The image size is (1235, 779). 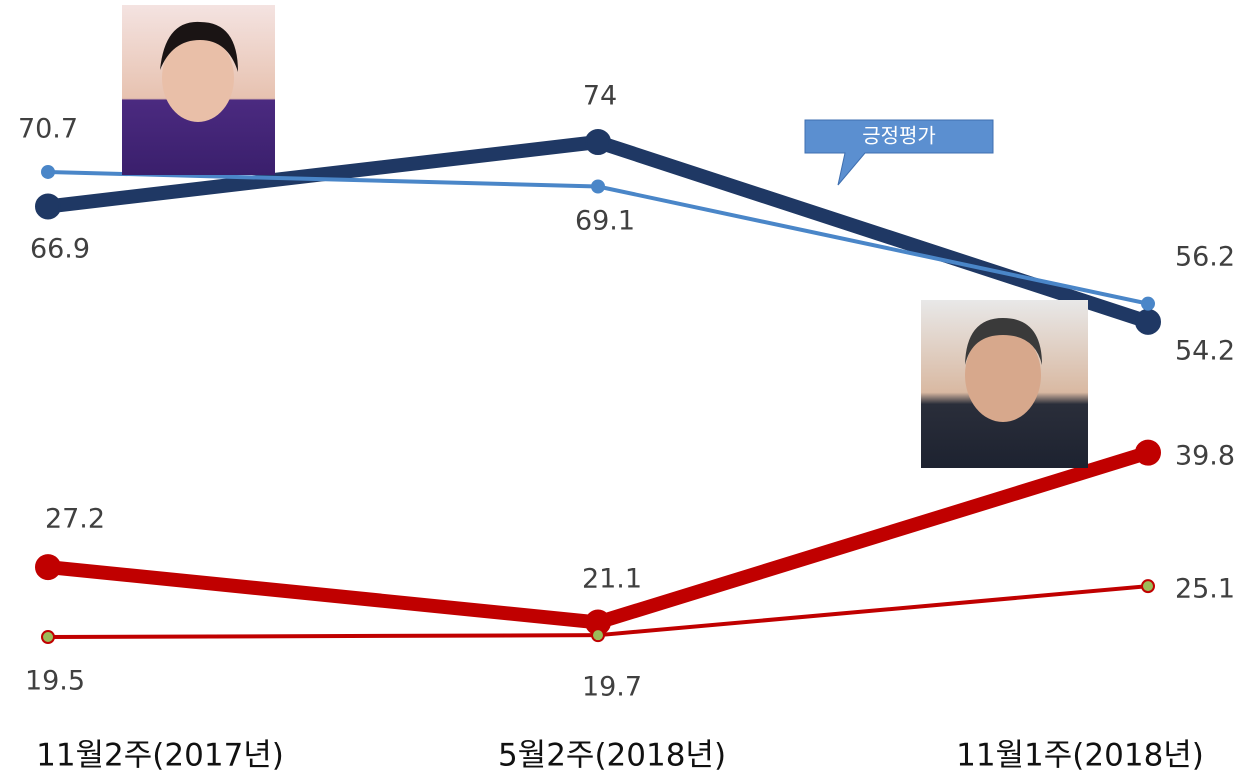 I want to click on data-label: 69.1, so click(x=605, y=221).